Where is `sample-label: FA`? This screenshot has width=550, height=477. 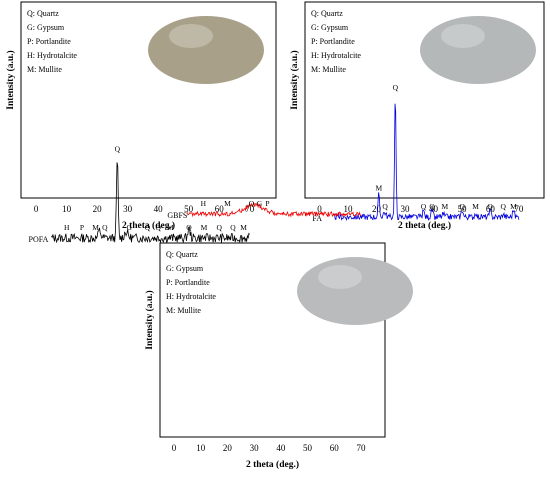
sample-label: FA is located at coordinates (317, 218).